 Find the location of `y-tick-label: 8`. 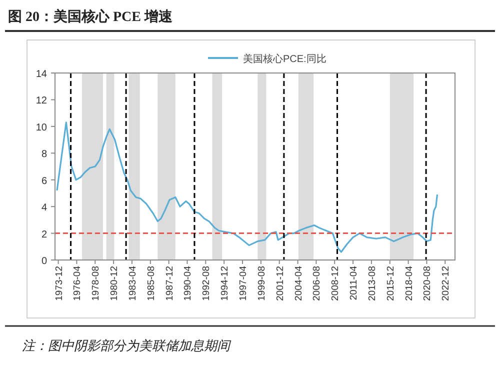

y-tick-label: 8 is located at coordinates (44, 154).